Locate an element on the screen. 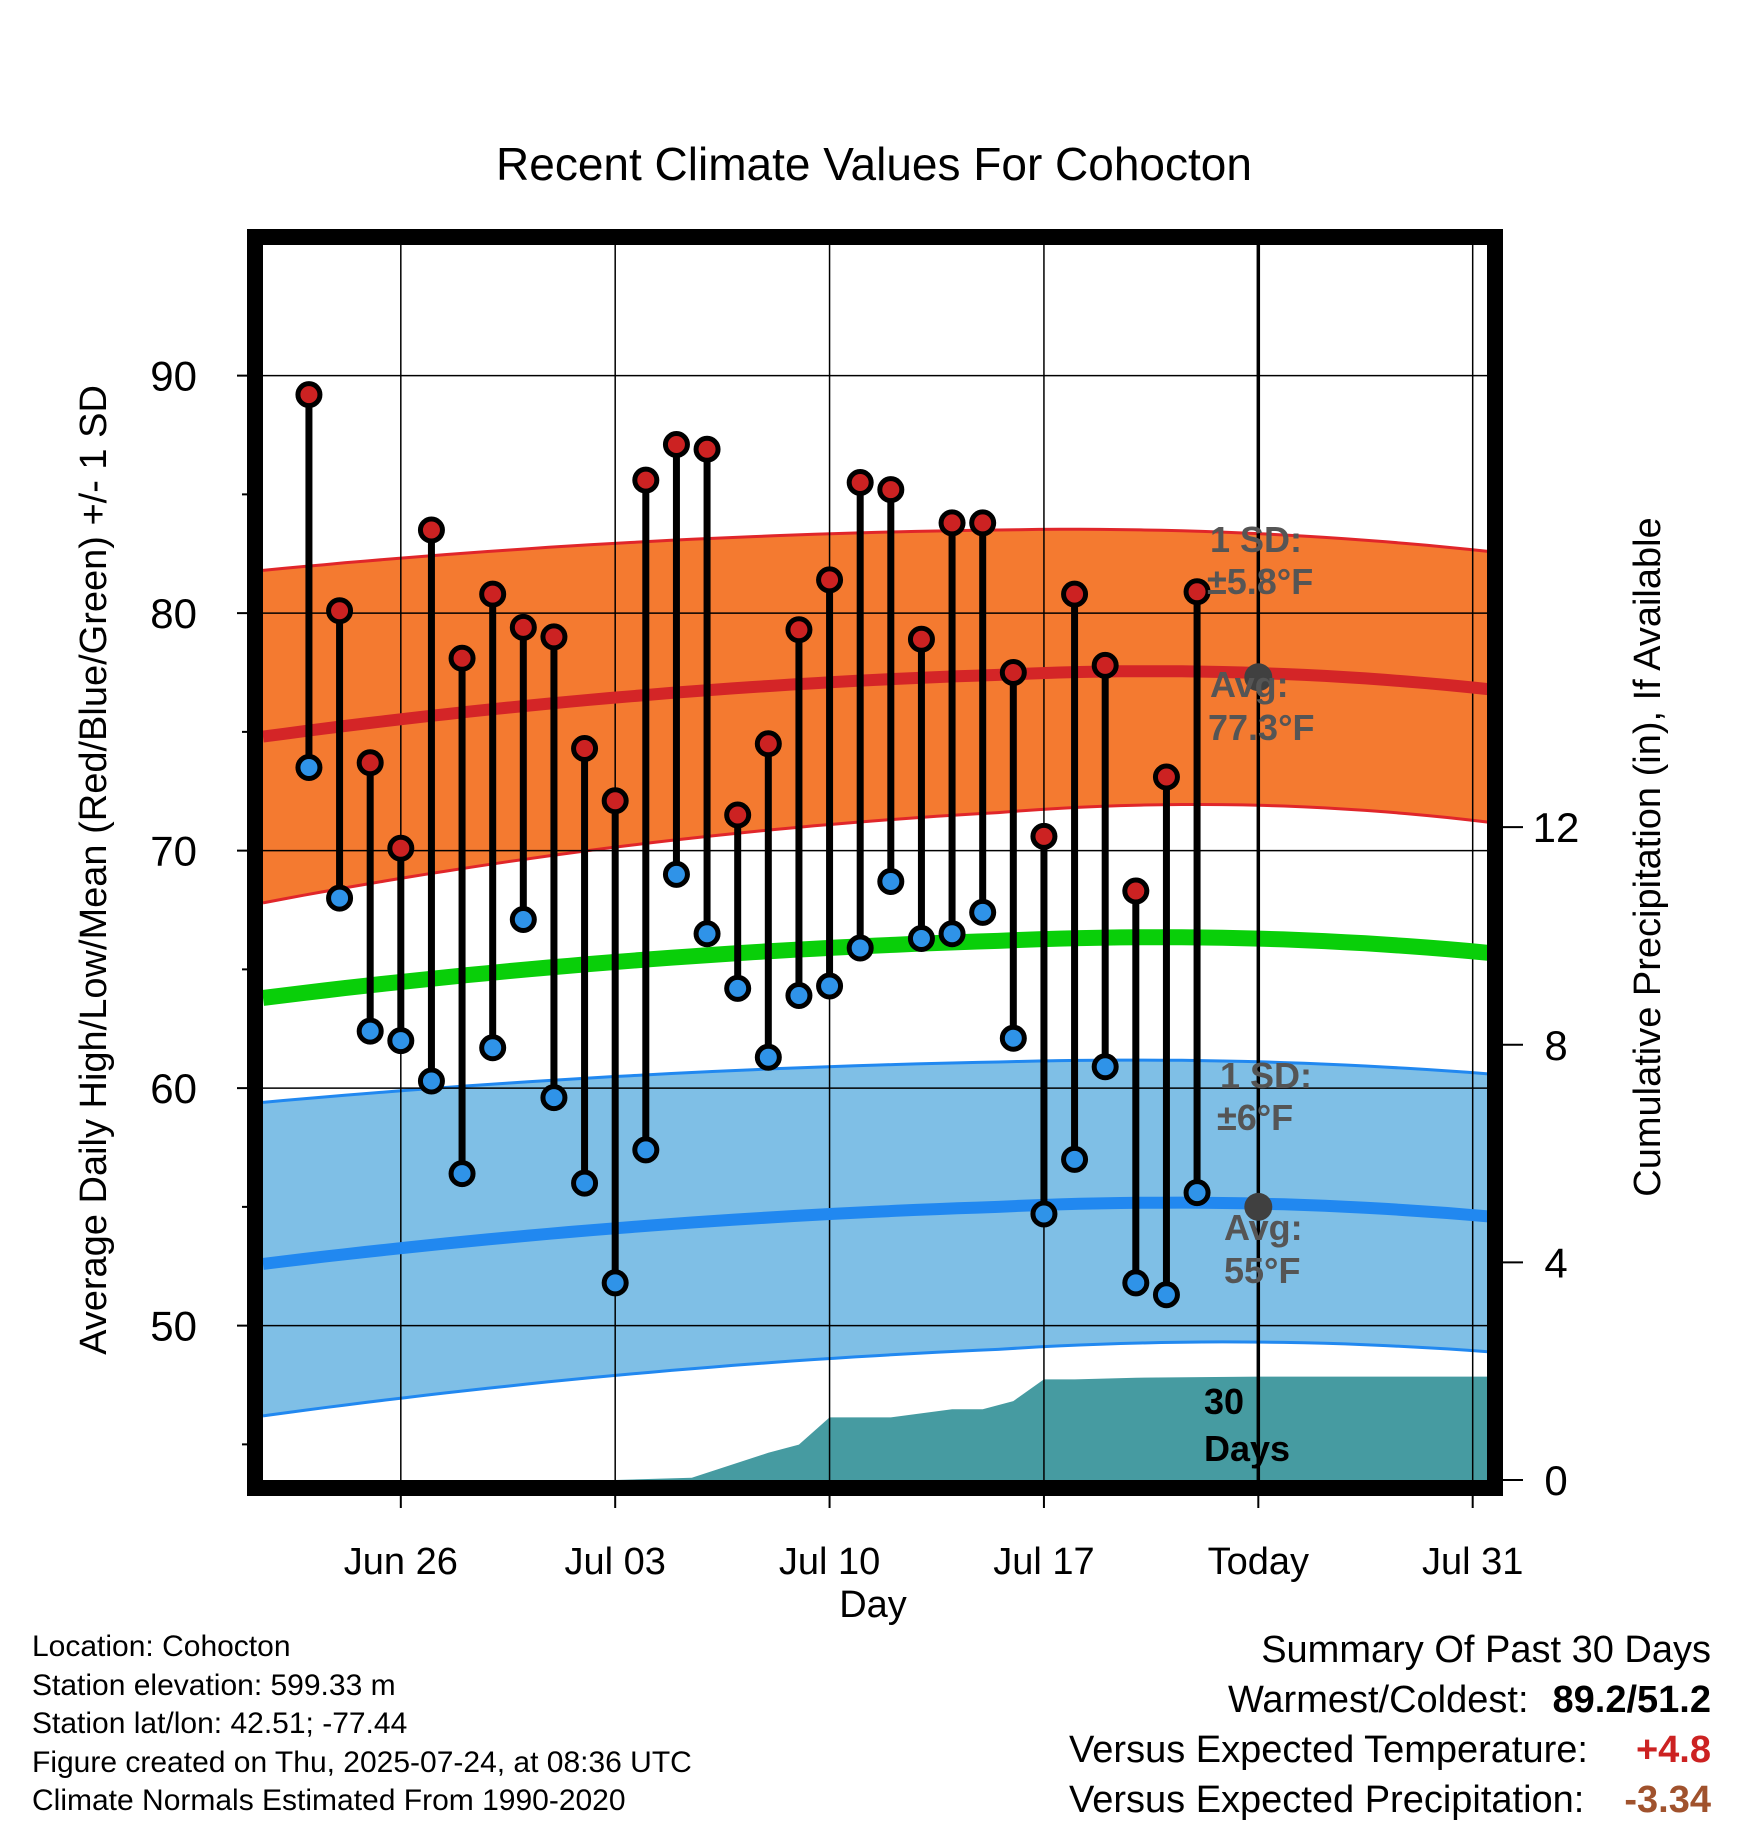  low-avg-value: 55°F is located at coordinates (1262, 1270).